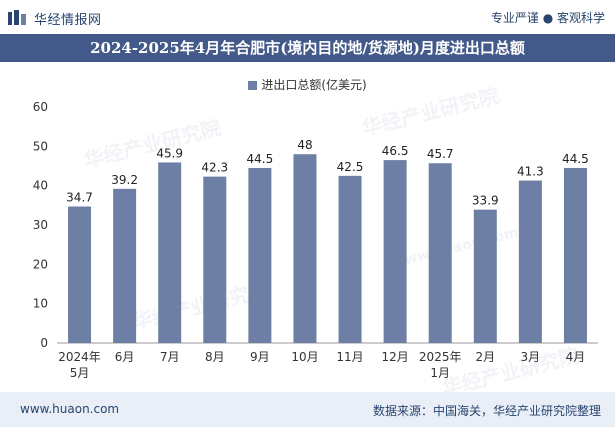 The image size is (615, 427). I want to click on legend: 进出口总额(亿美元), so click(307, 84).